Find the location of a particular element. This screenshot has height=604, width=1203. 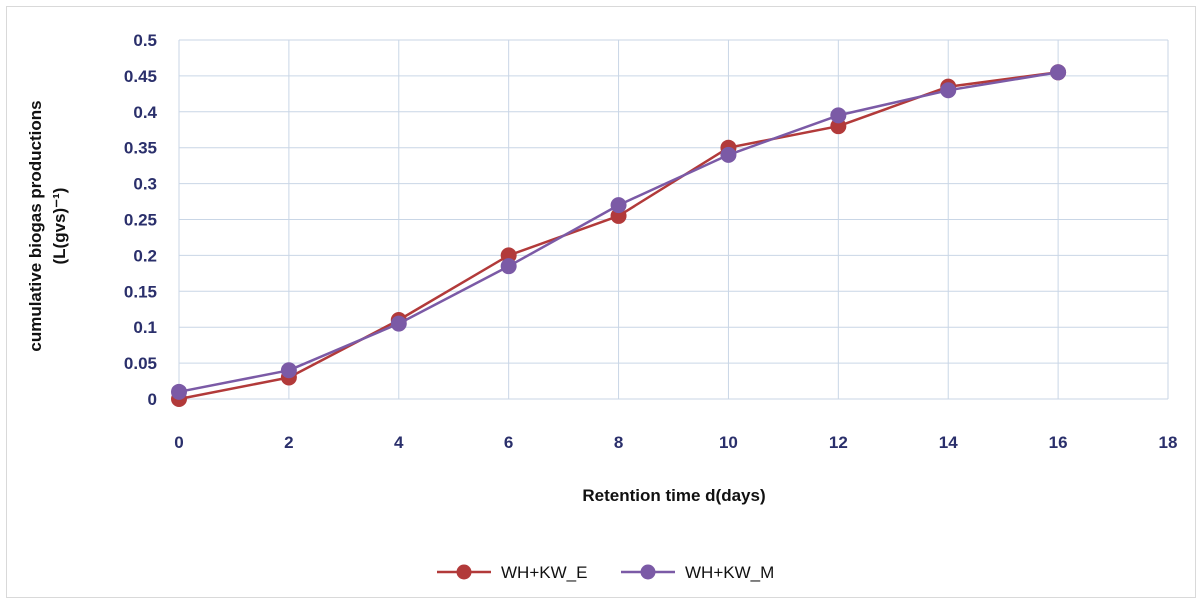

x-tick-label: 6 is located at coordinates (508, 442).